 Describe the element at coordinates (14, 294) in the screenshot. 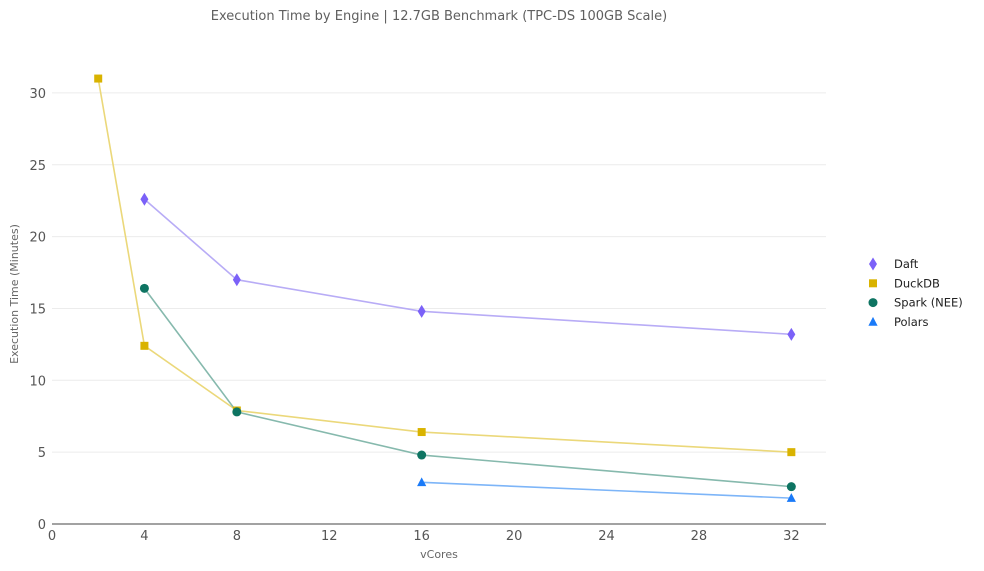

I see `y-axis-title: Execution Time (Minutes)` at that location.